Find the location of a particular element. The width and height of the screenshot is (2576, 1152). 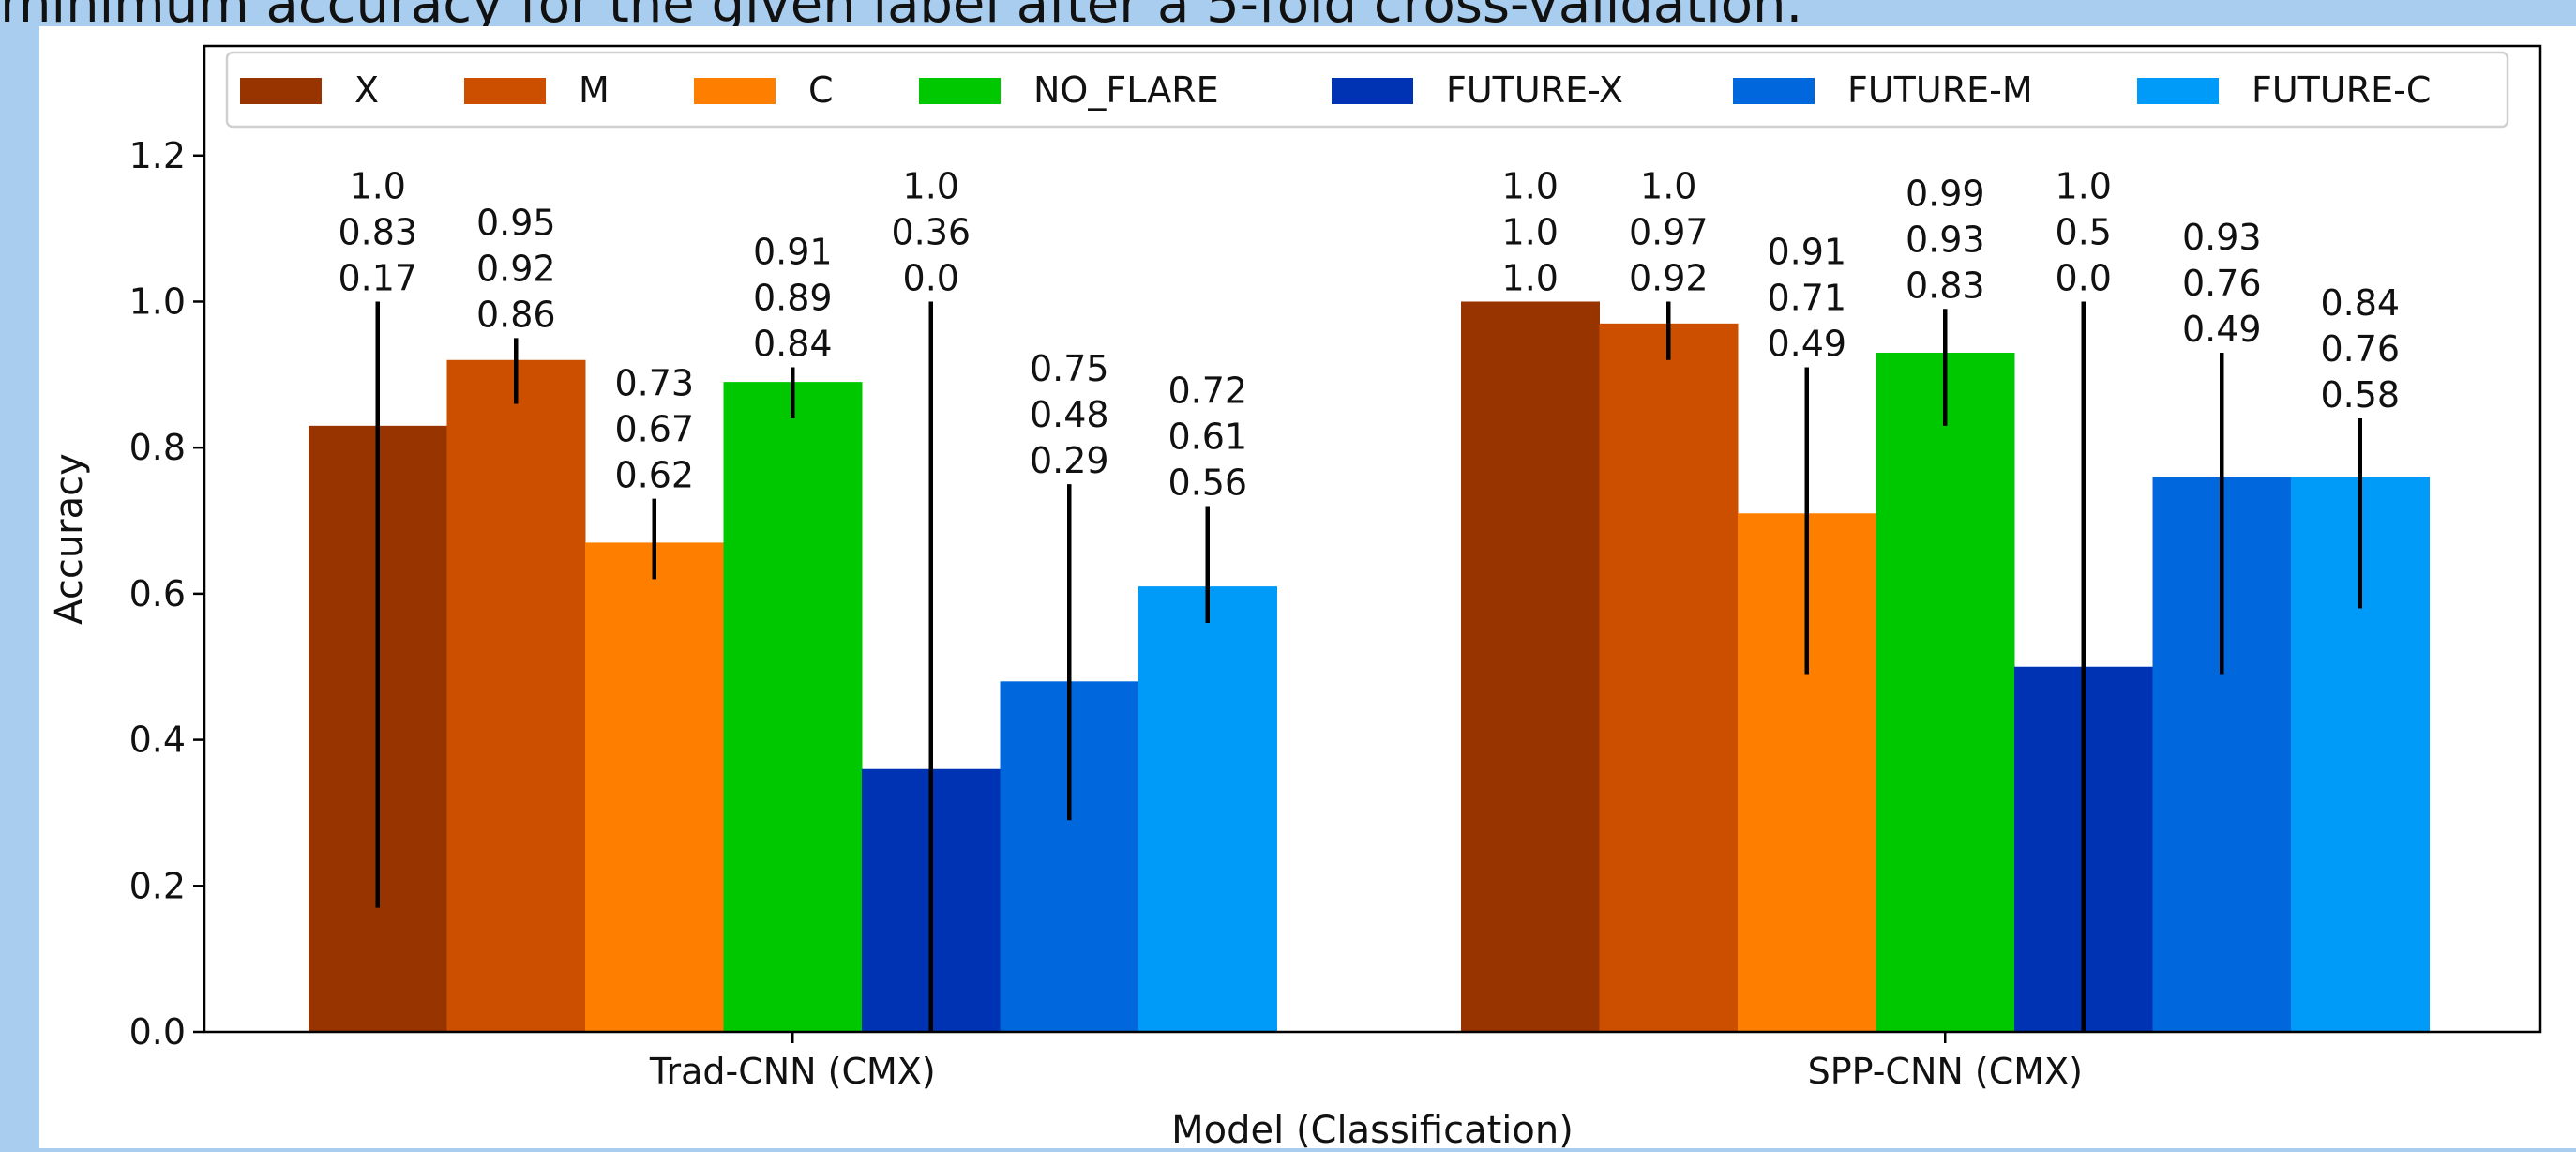

y-tick-label: 0.6 is located at coordinates (157, 593).